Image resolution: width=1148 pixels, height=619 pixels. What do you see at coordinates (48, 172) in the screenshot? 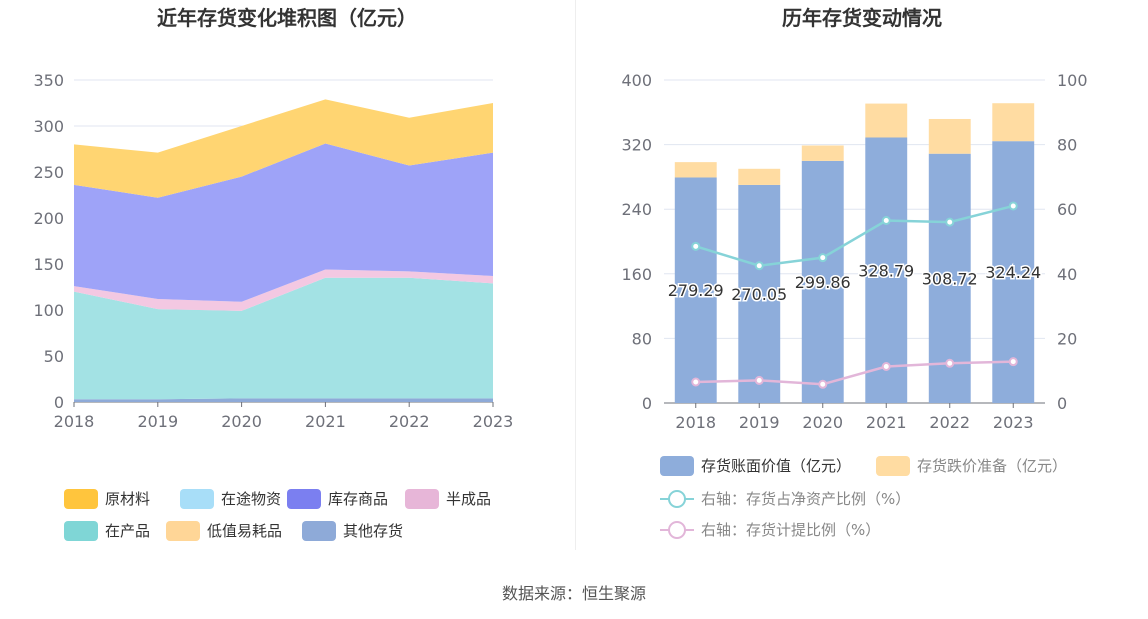
I see `y-tick-label: 250` at bounding box center [48, 172].